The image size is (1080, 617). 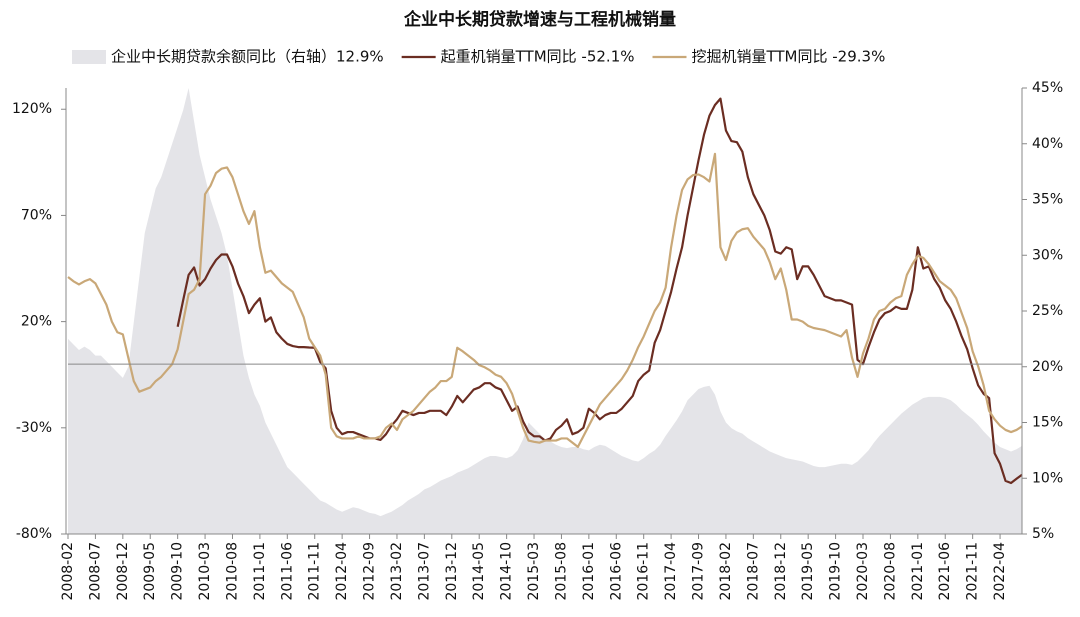 I want to click on x-tick-label: 2010-08, so click(x=232, y=571).